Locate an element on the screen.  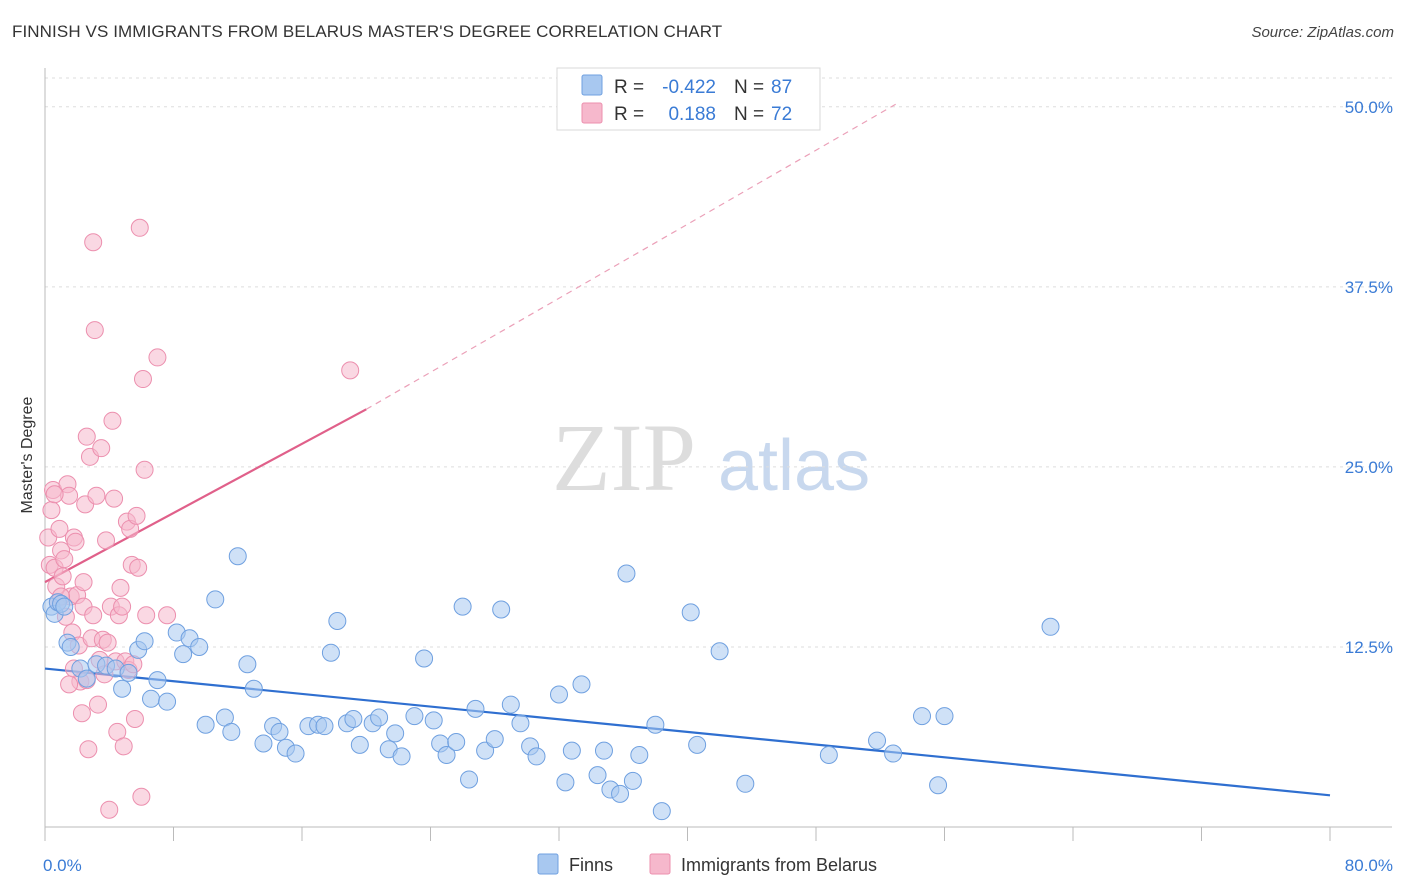
y-tick-label: 25.0% is located at coordinates (1369, 467).